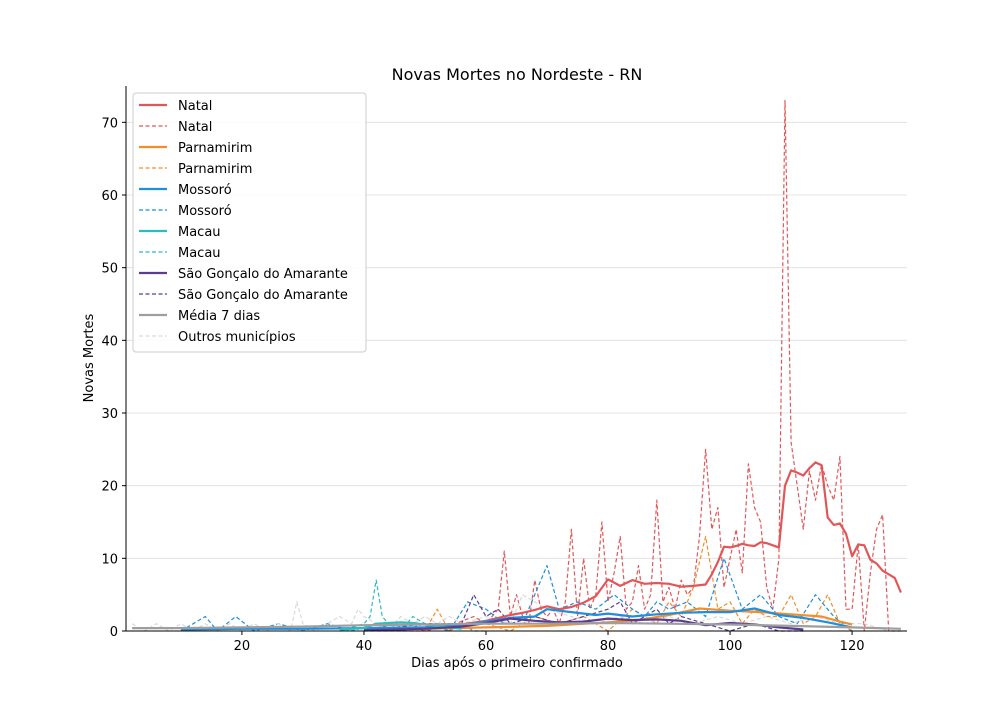  Describe the element at coordinates (109, 487) in the screenshot. I see `y-tick-label: 20` at that location.